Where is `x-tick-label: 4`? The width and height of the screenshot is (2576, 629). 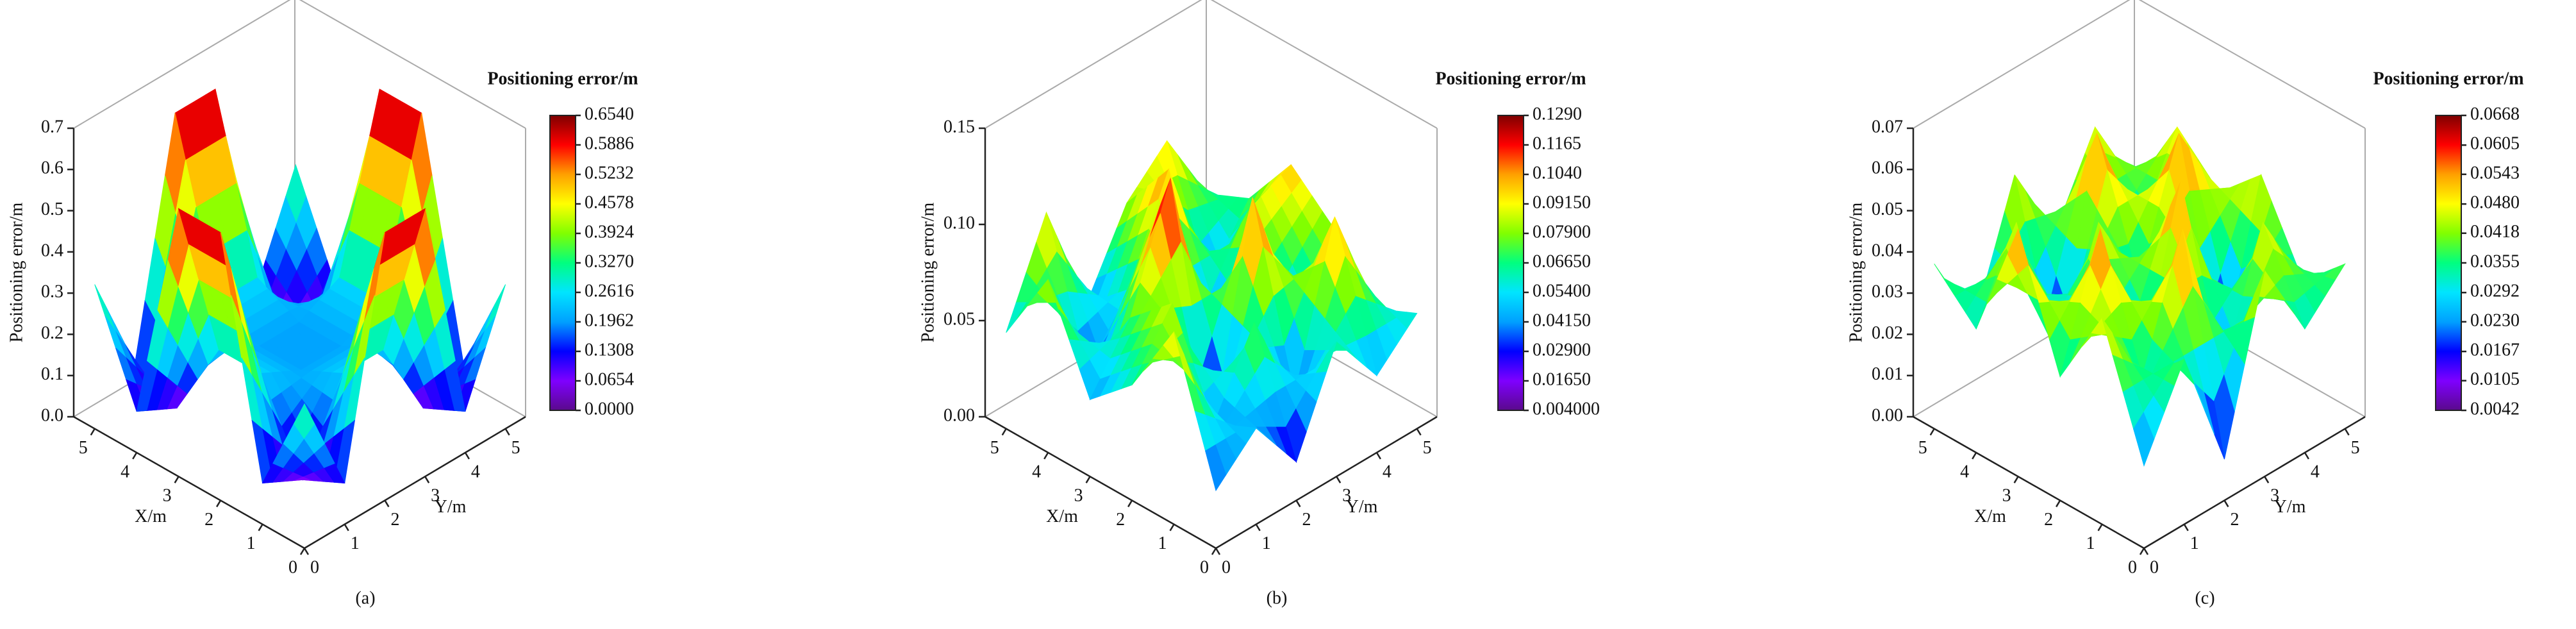
x-tick-label: 4 is located at coordinates (124, 472).